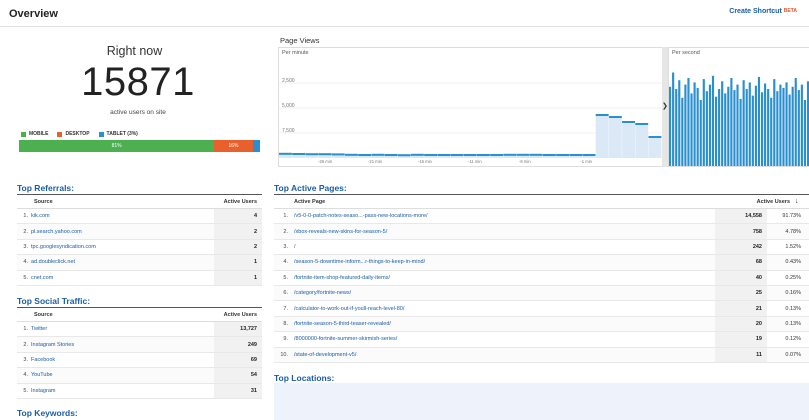  What do you see at coordinates (310, 188) in the screenshot?
I see `top-pages-title: Top Active Pages:` at bounding box center [310, 188].